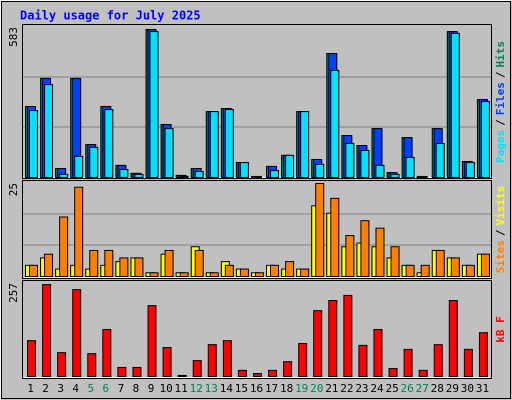 Image resolution: width=512 pixels, height=400 pixels. Describe the element at coordinates (136, 388) in the screenshot. I see `x-tick-label: 8` at that location.